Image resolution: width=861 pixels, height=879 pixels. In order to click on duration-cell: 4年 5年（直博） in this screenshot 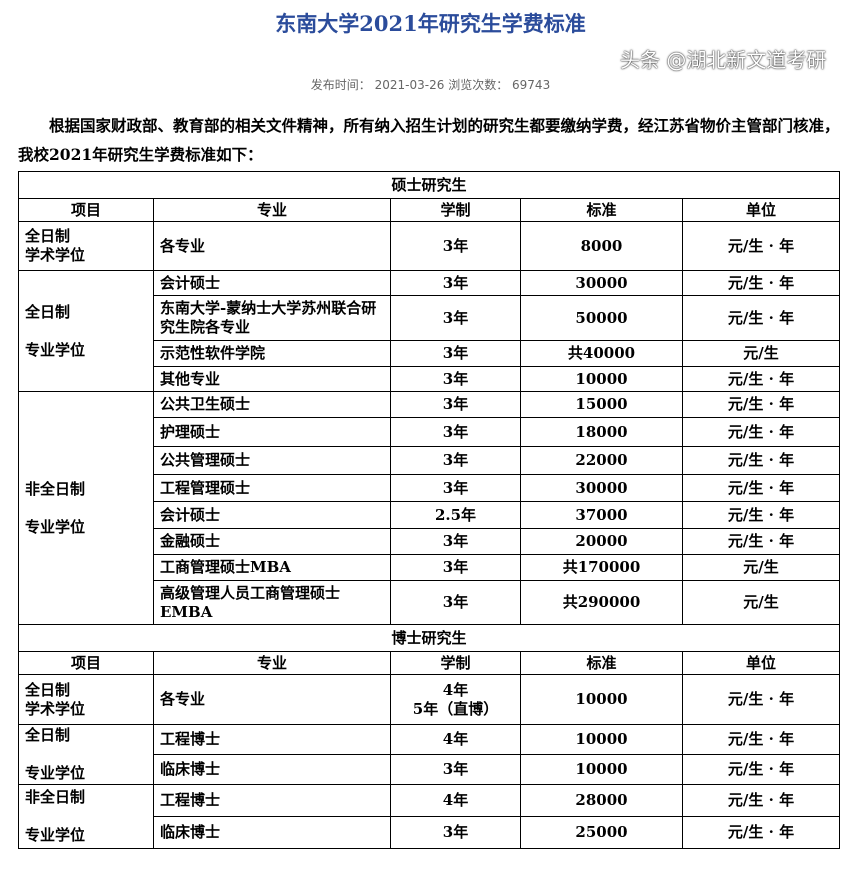, I will do `click(455, 699)`.